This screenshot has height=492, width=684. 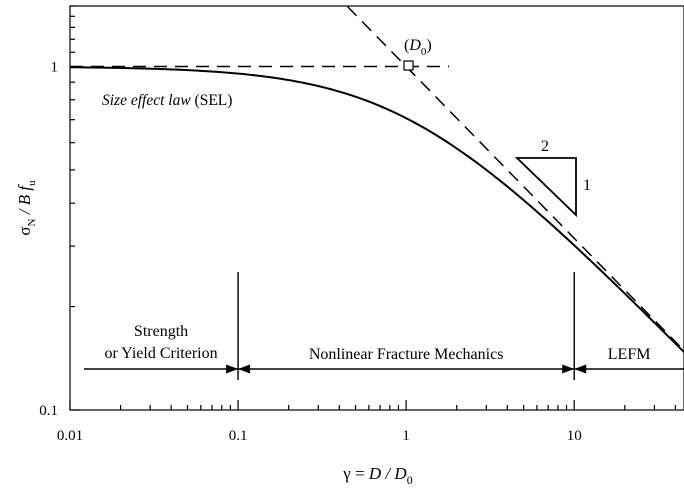 I want to click on x-tick-label: 10, so click(x=574, y=436).